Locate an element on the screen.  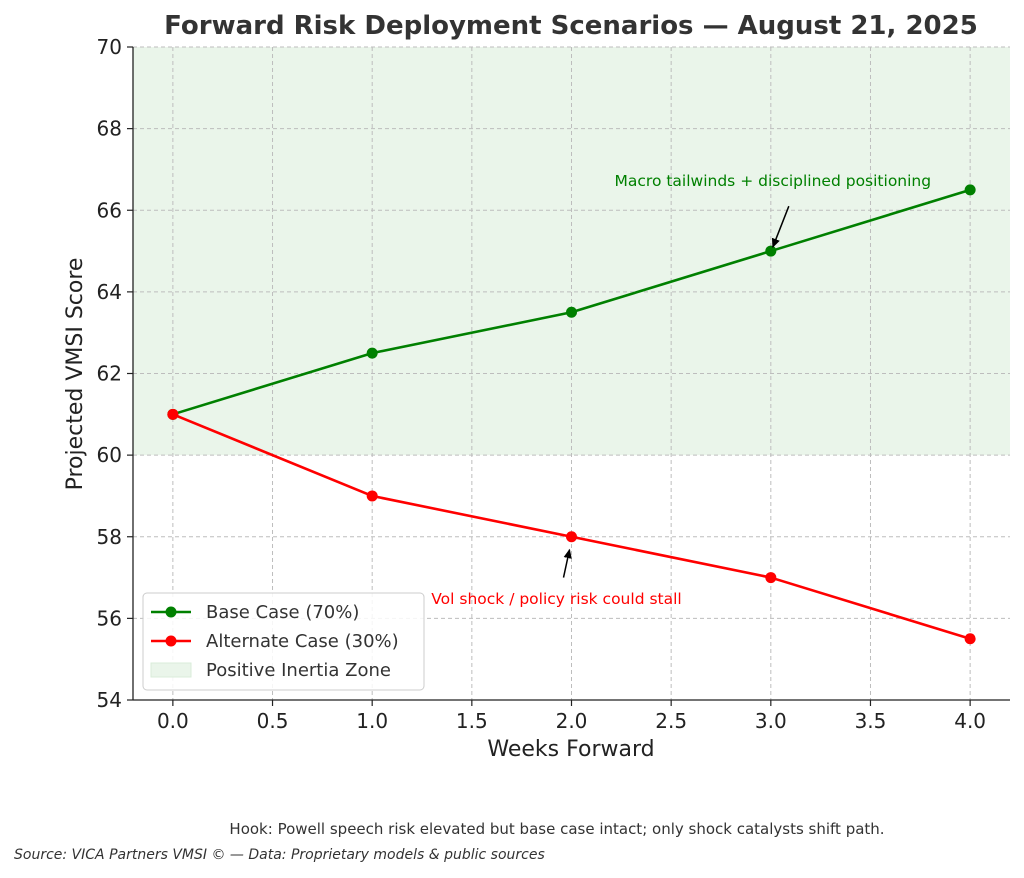
legend-label: Base Case (70%) is located at coordinates (282, 612).